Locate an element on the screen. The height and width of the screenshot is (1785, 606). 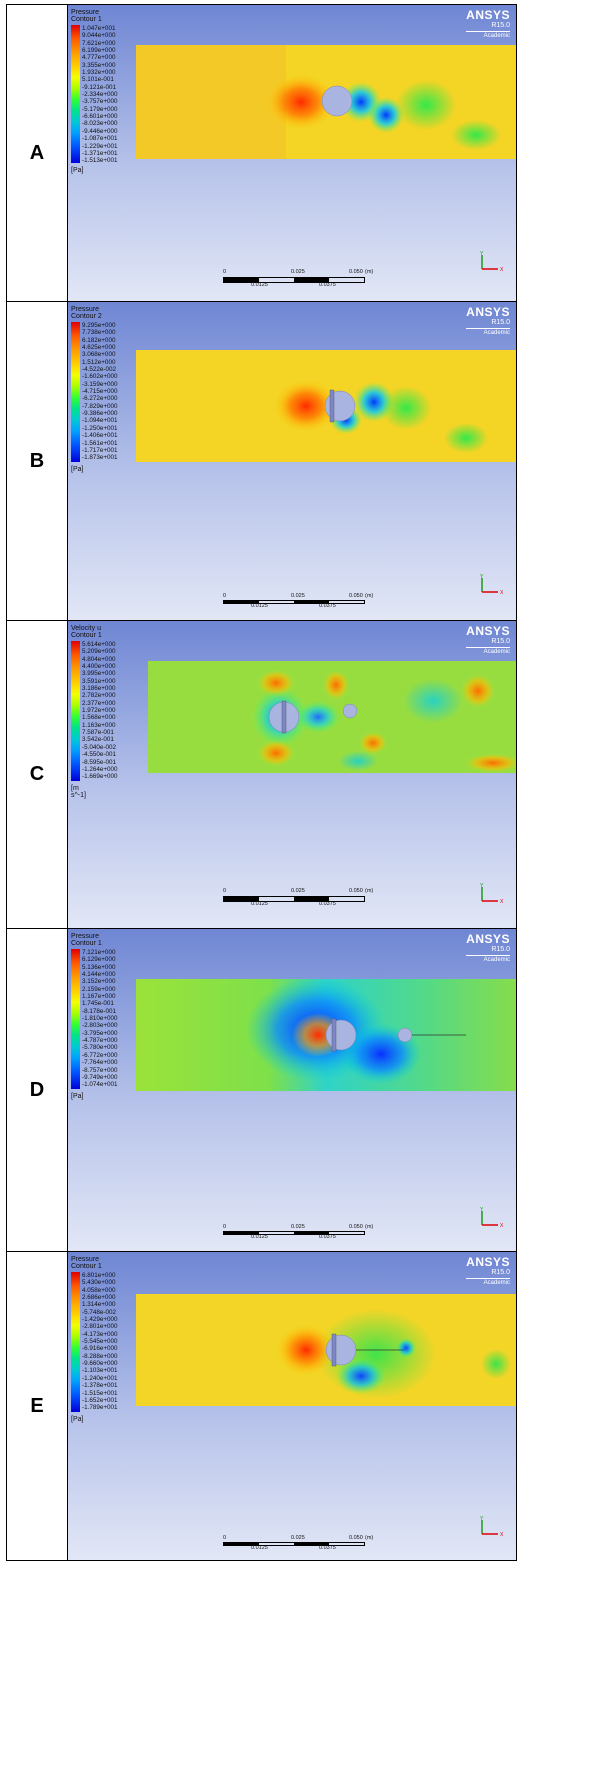
legend-value: -6.916e+000 is located at coordinates (100, 1349).